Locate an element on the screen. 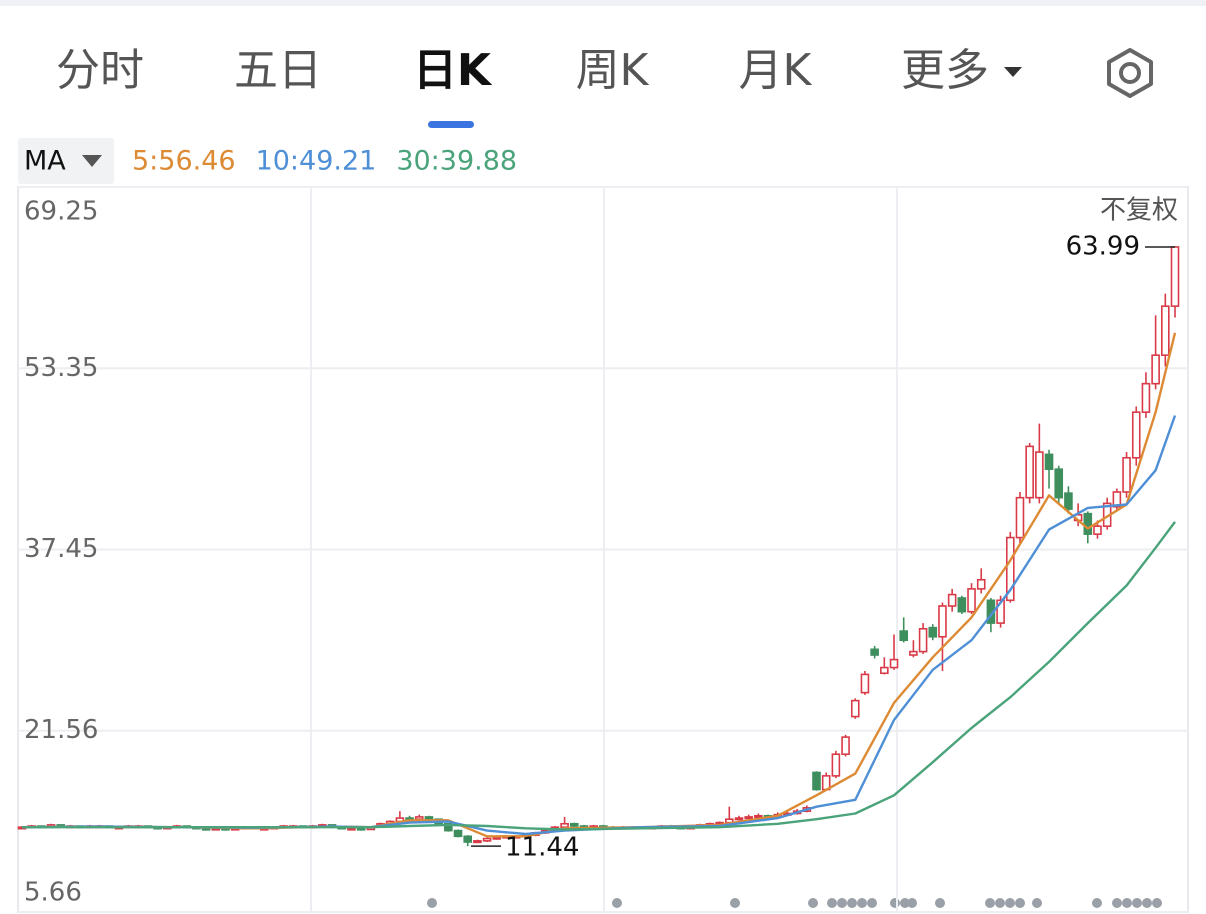 The width and height of the screenshot is (1206, 914). legend-entry: 30:39.88 is located at coordinates (456, 161).